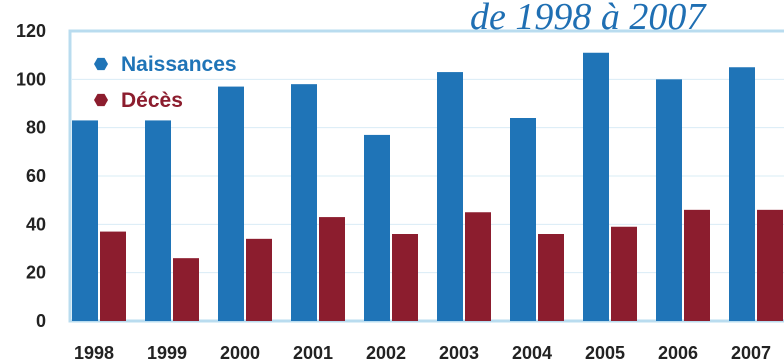  I want to click on legend-label: Naissances, so click(179, 64).